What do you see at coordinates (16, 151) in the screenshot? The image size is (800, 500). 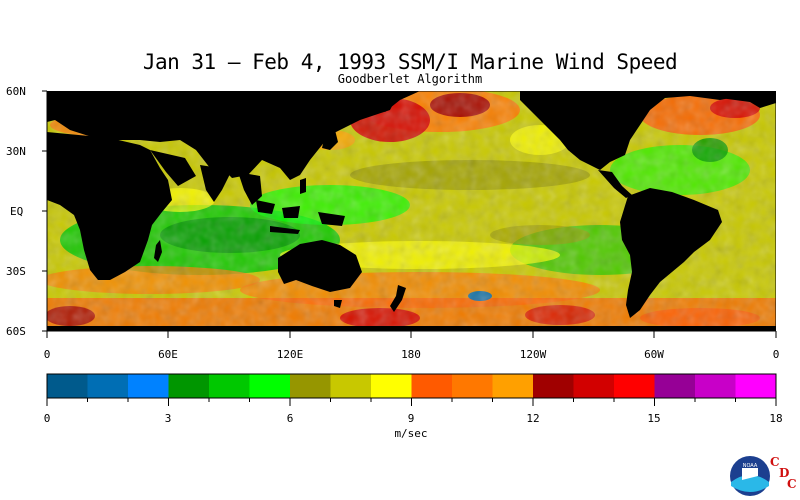 I see `lat-label-30n: 30N` at bounding box center [16, 151].